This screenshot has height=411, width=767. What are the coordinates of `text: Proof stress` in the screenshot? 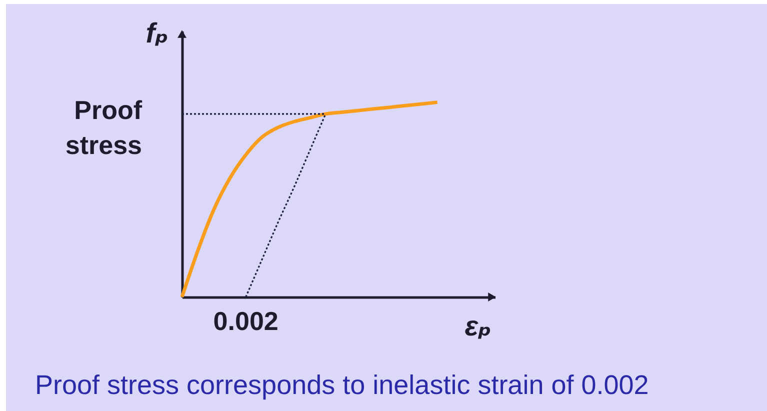 It's located at (103, 127).